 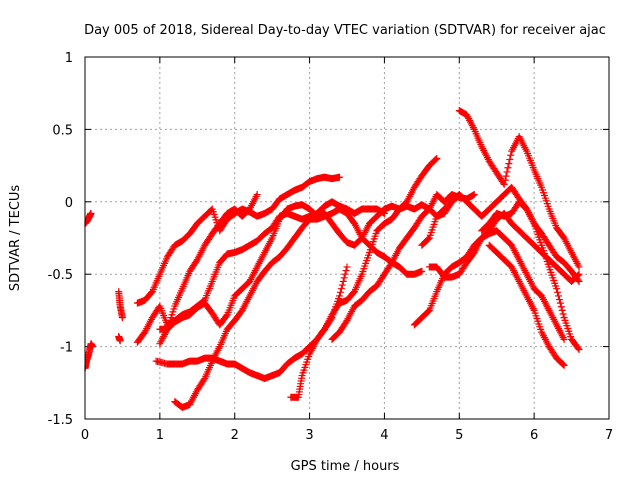 What do you see at coordinates (90, 356) in the screenshot?
I see `series-arc-short-left` at bounding box center [90, 356].